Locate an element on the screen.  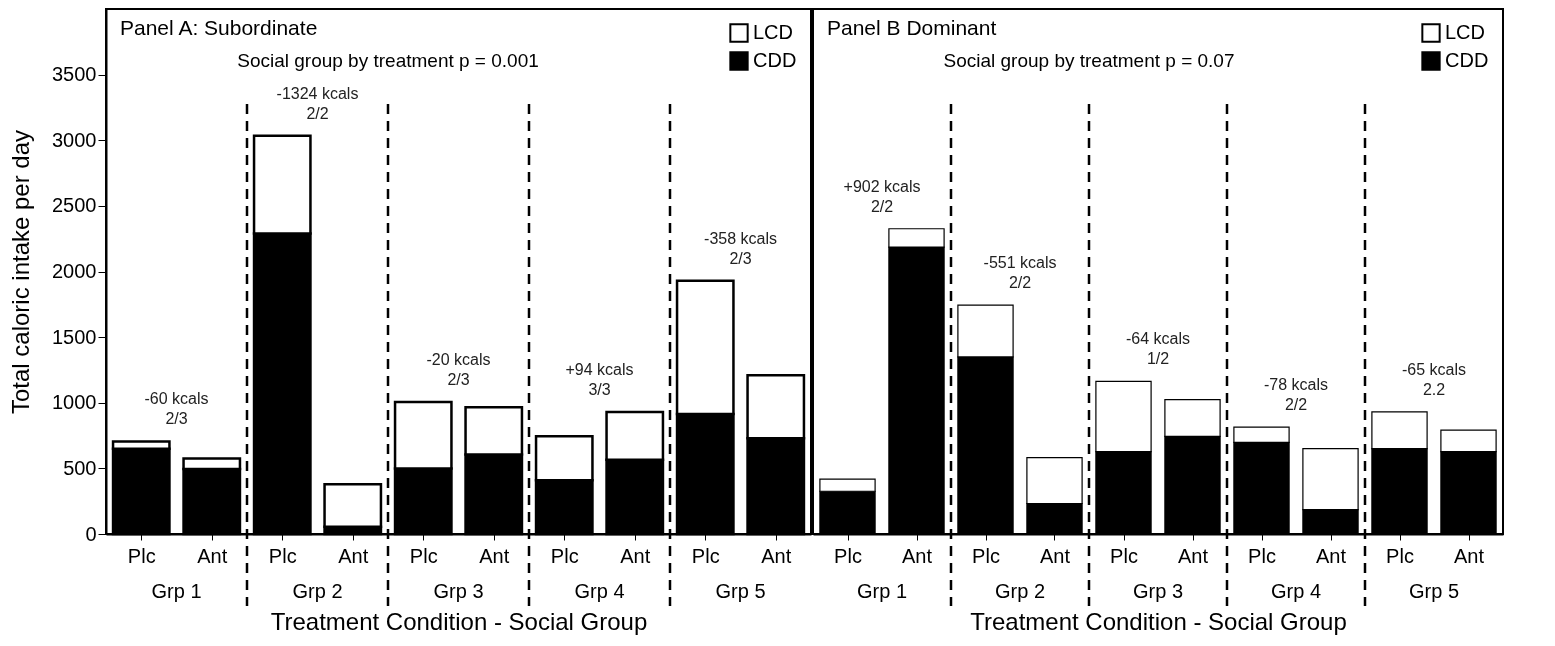
text: Social group by treatment p = 0.07 is located at coordinates (1089, 60).